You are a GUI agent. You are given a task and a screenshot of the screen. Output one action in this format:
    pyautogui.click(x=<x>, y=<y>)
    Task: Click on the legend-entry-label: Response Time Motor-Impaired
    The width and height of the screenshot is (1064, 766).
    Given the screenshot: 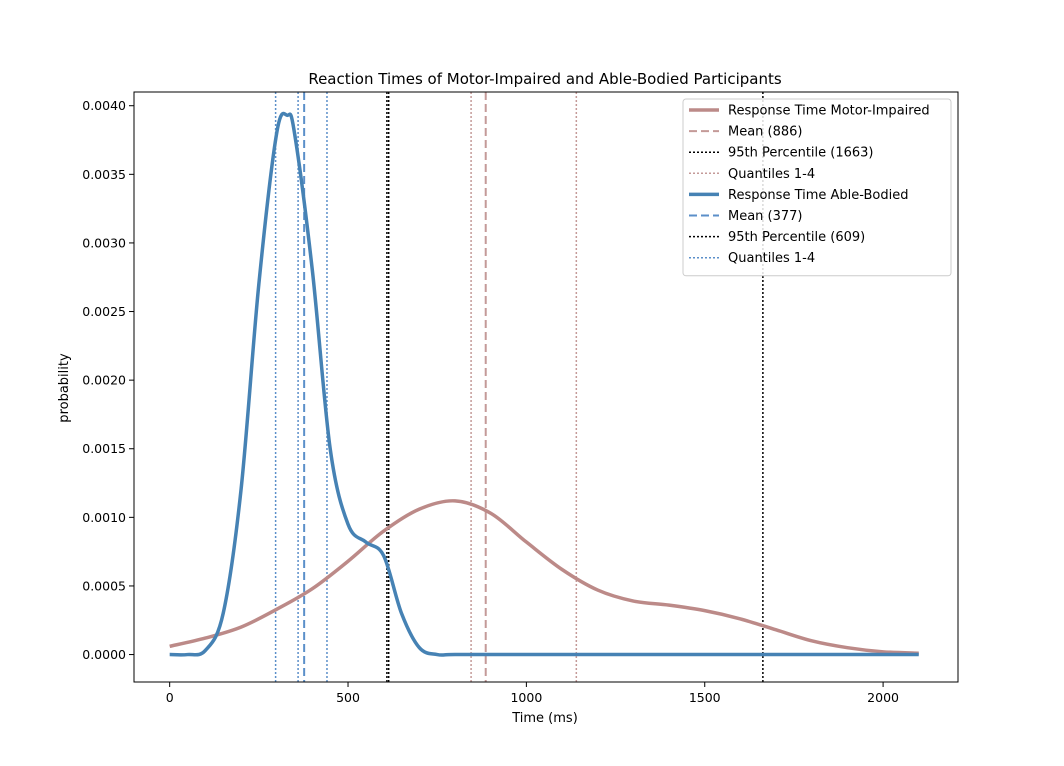 What is the action you would take?
    pyautogui.click(x=829, y=111)
    